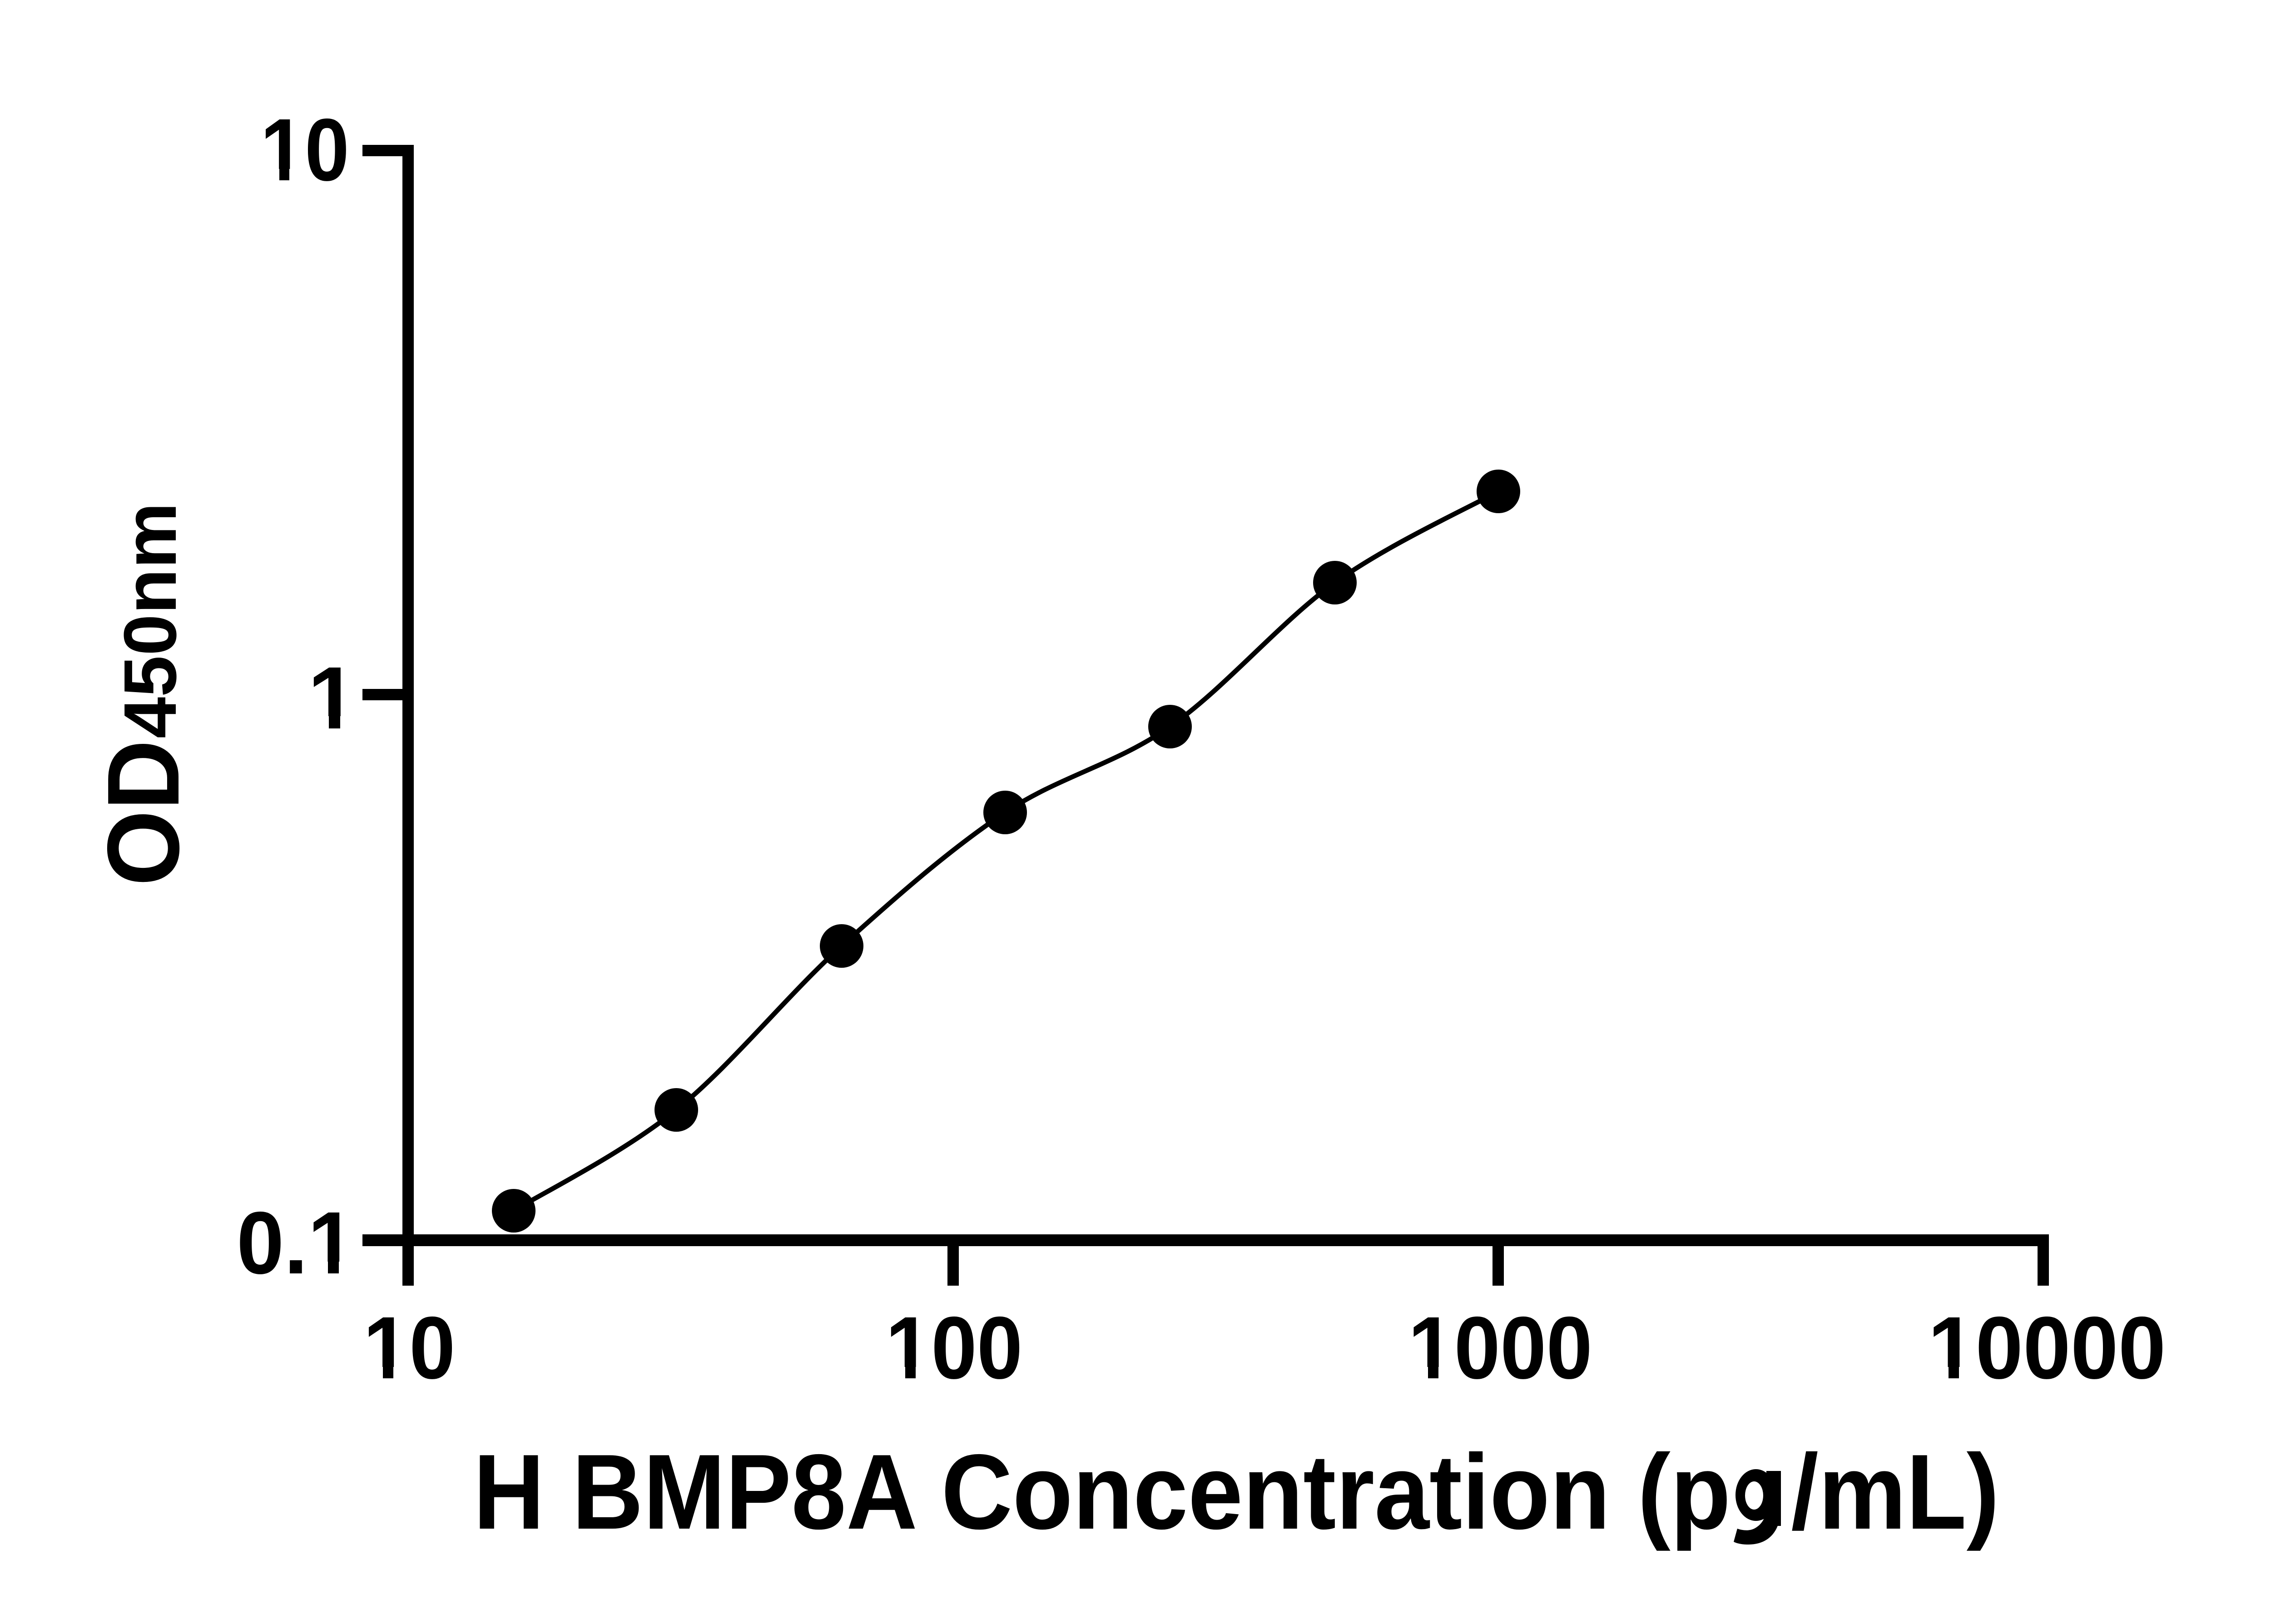 The image size is (2271, 1624). What do you see at coordinates (143, 813) in the screenshot?
I see `svg-text: OD` at bounding box center [143, 813].